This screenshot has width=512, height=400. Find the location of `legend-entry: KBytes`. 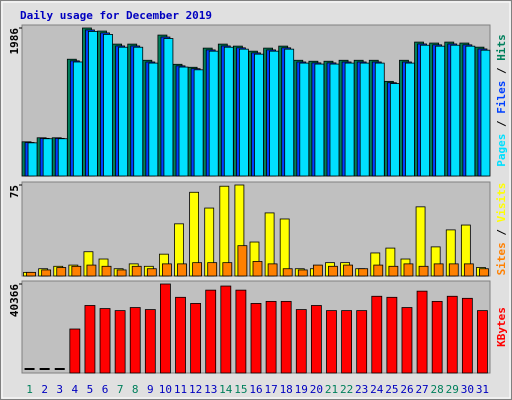

legend-entry: KBytes is located at coordinates (501, 327).